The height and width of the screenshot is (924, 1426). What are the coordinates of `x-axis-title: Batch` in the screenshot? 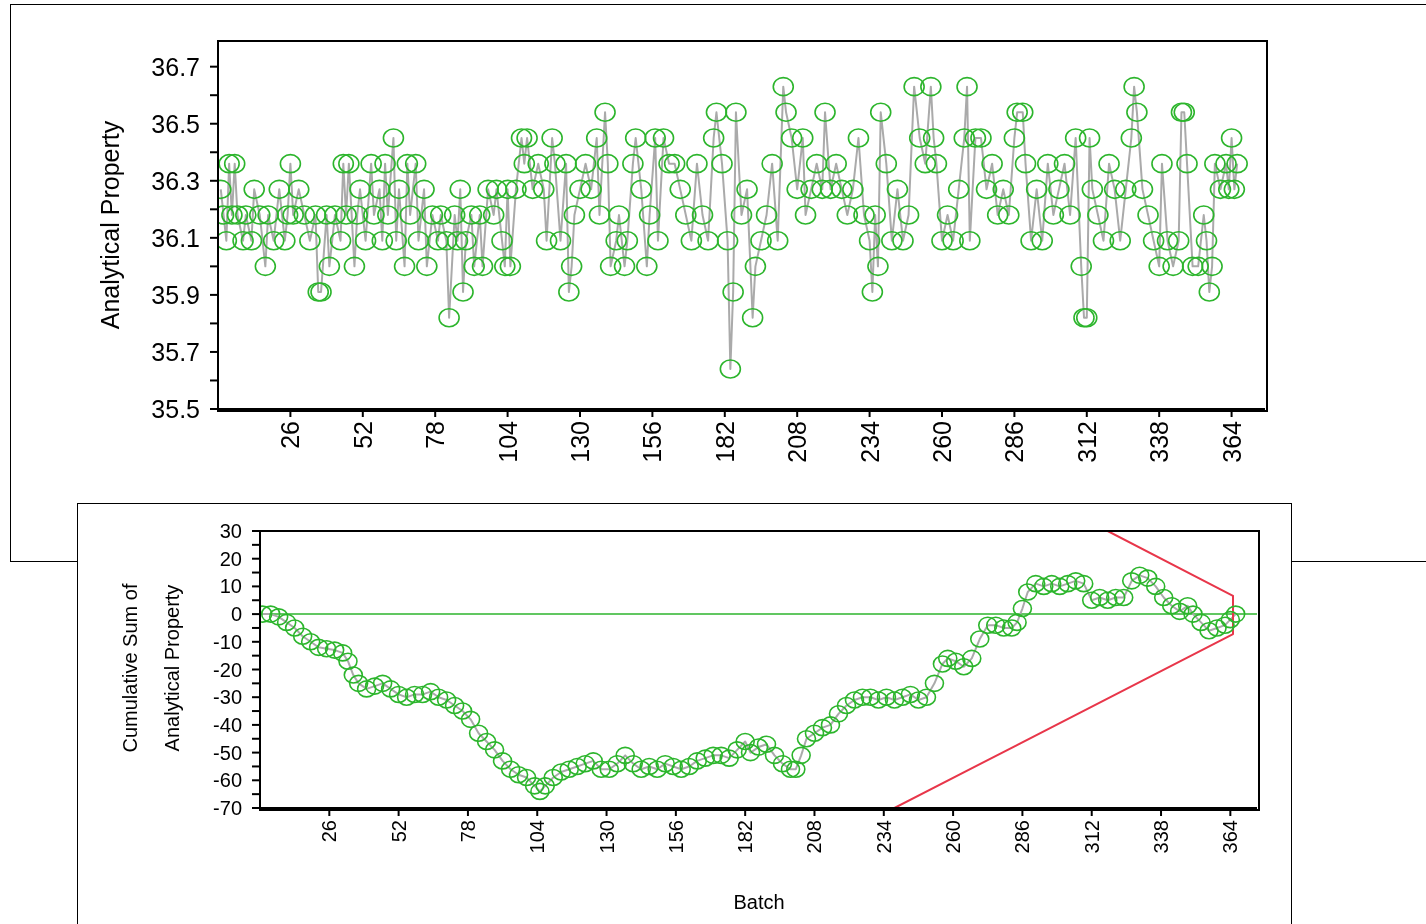 It's located at (759, 902).